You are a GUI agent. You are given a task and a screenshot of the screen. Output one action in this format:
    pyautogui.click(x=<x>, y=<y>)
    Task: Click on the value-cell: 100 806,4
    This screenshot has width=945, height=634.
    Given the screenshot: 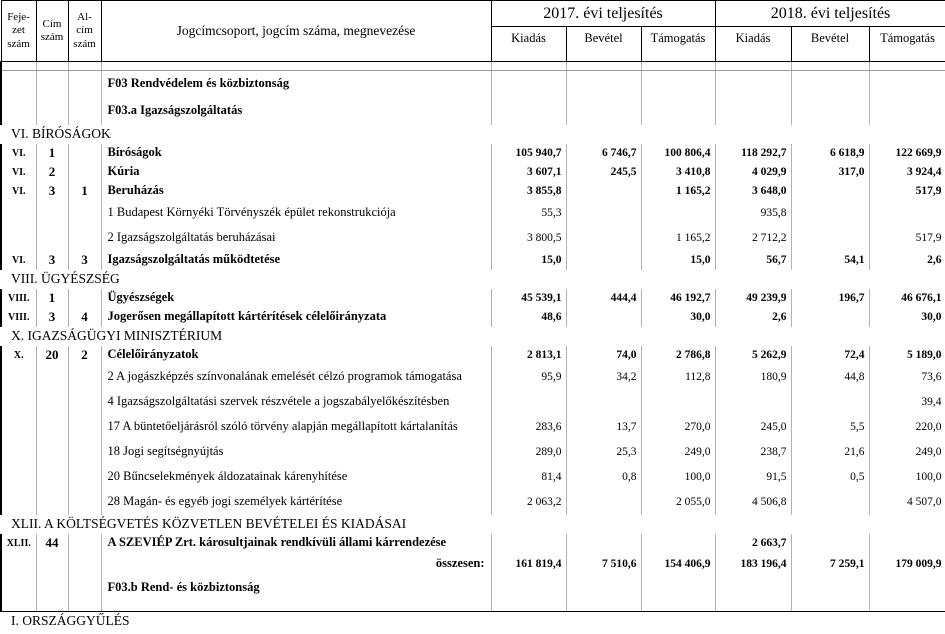 What is the action you would take?
    pyautogui.click(x=678, y=153)
    